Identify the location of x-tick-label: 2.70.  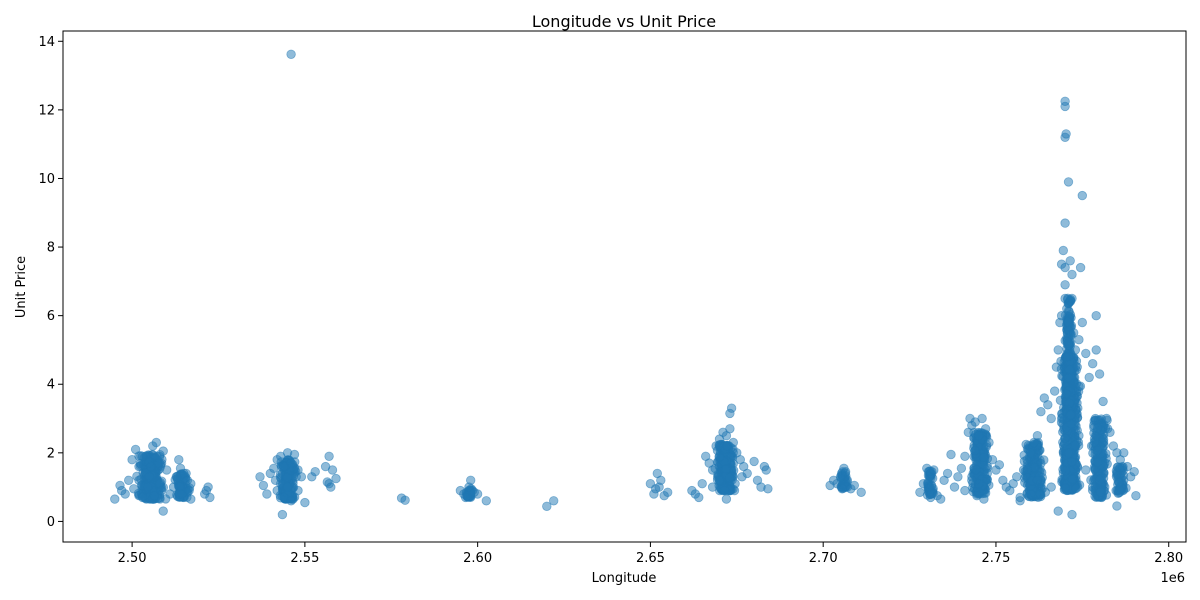
(823, 558).